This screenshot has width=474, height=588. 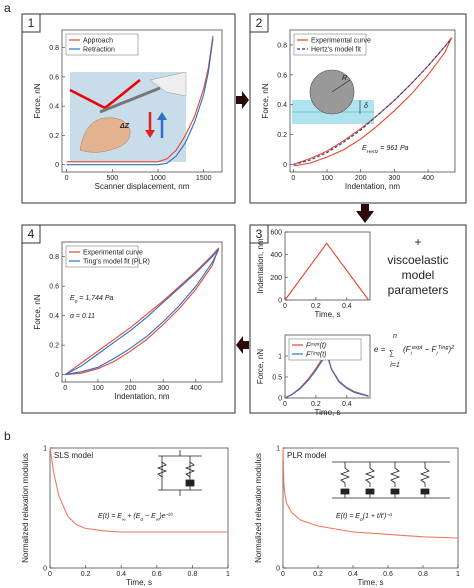 What do you see at coordinates (348, 516) in the screenshot?
I see `text-run: E(t) = E` at bounding box center [348, 516].